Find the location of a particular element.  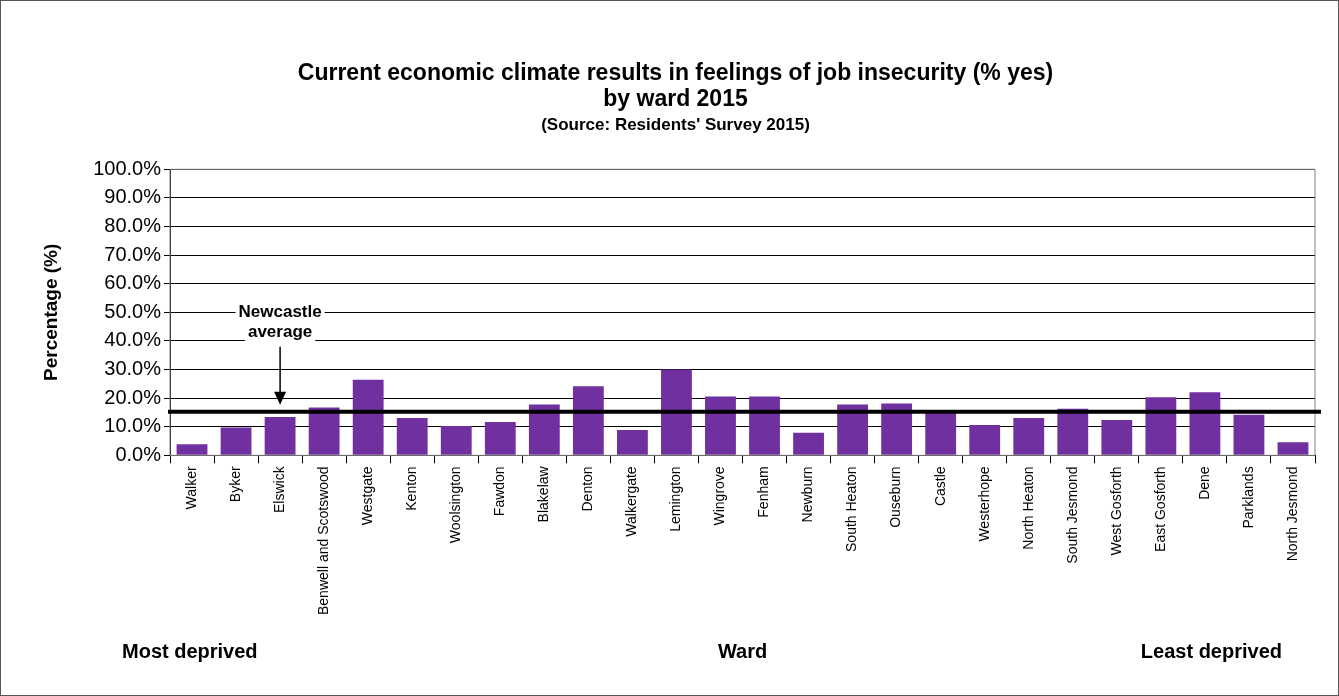

y-tick-label: 40.0% is located at coordinates (133, 339).